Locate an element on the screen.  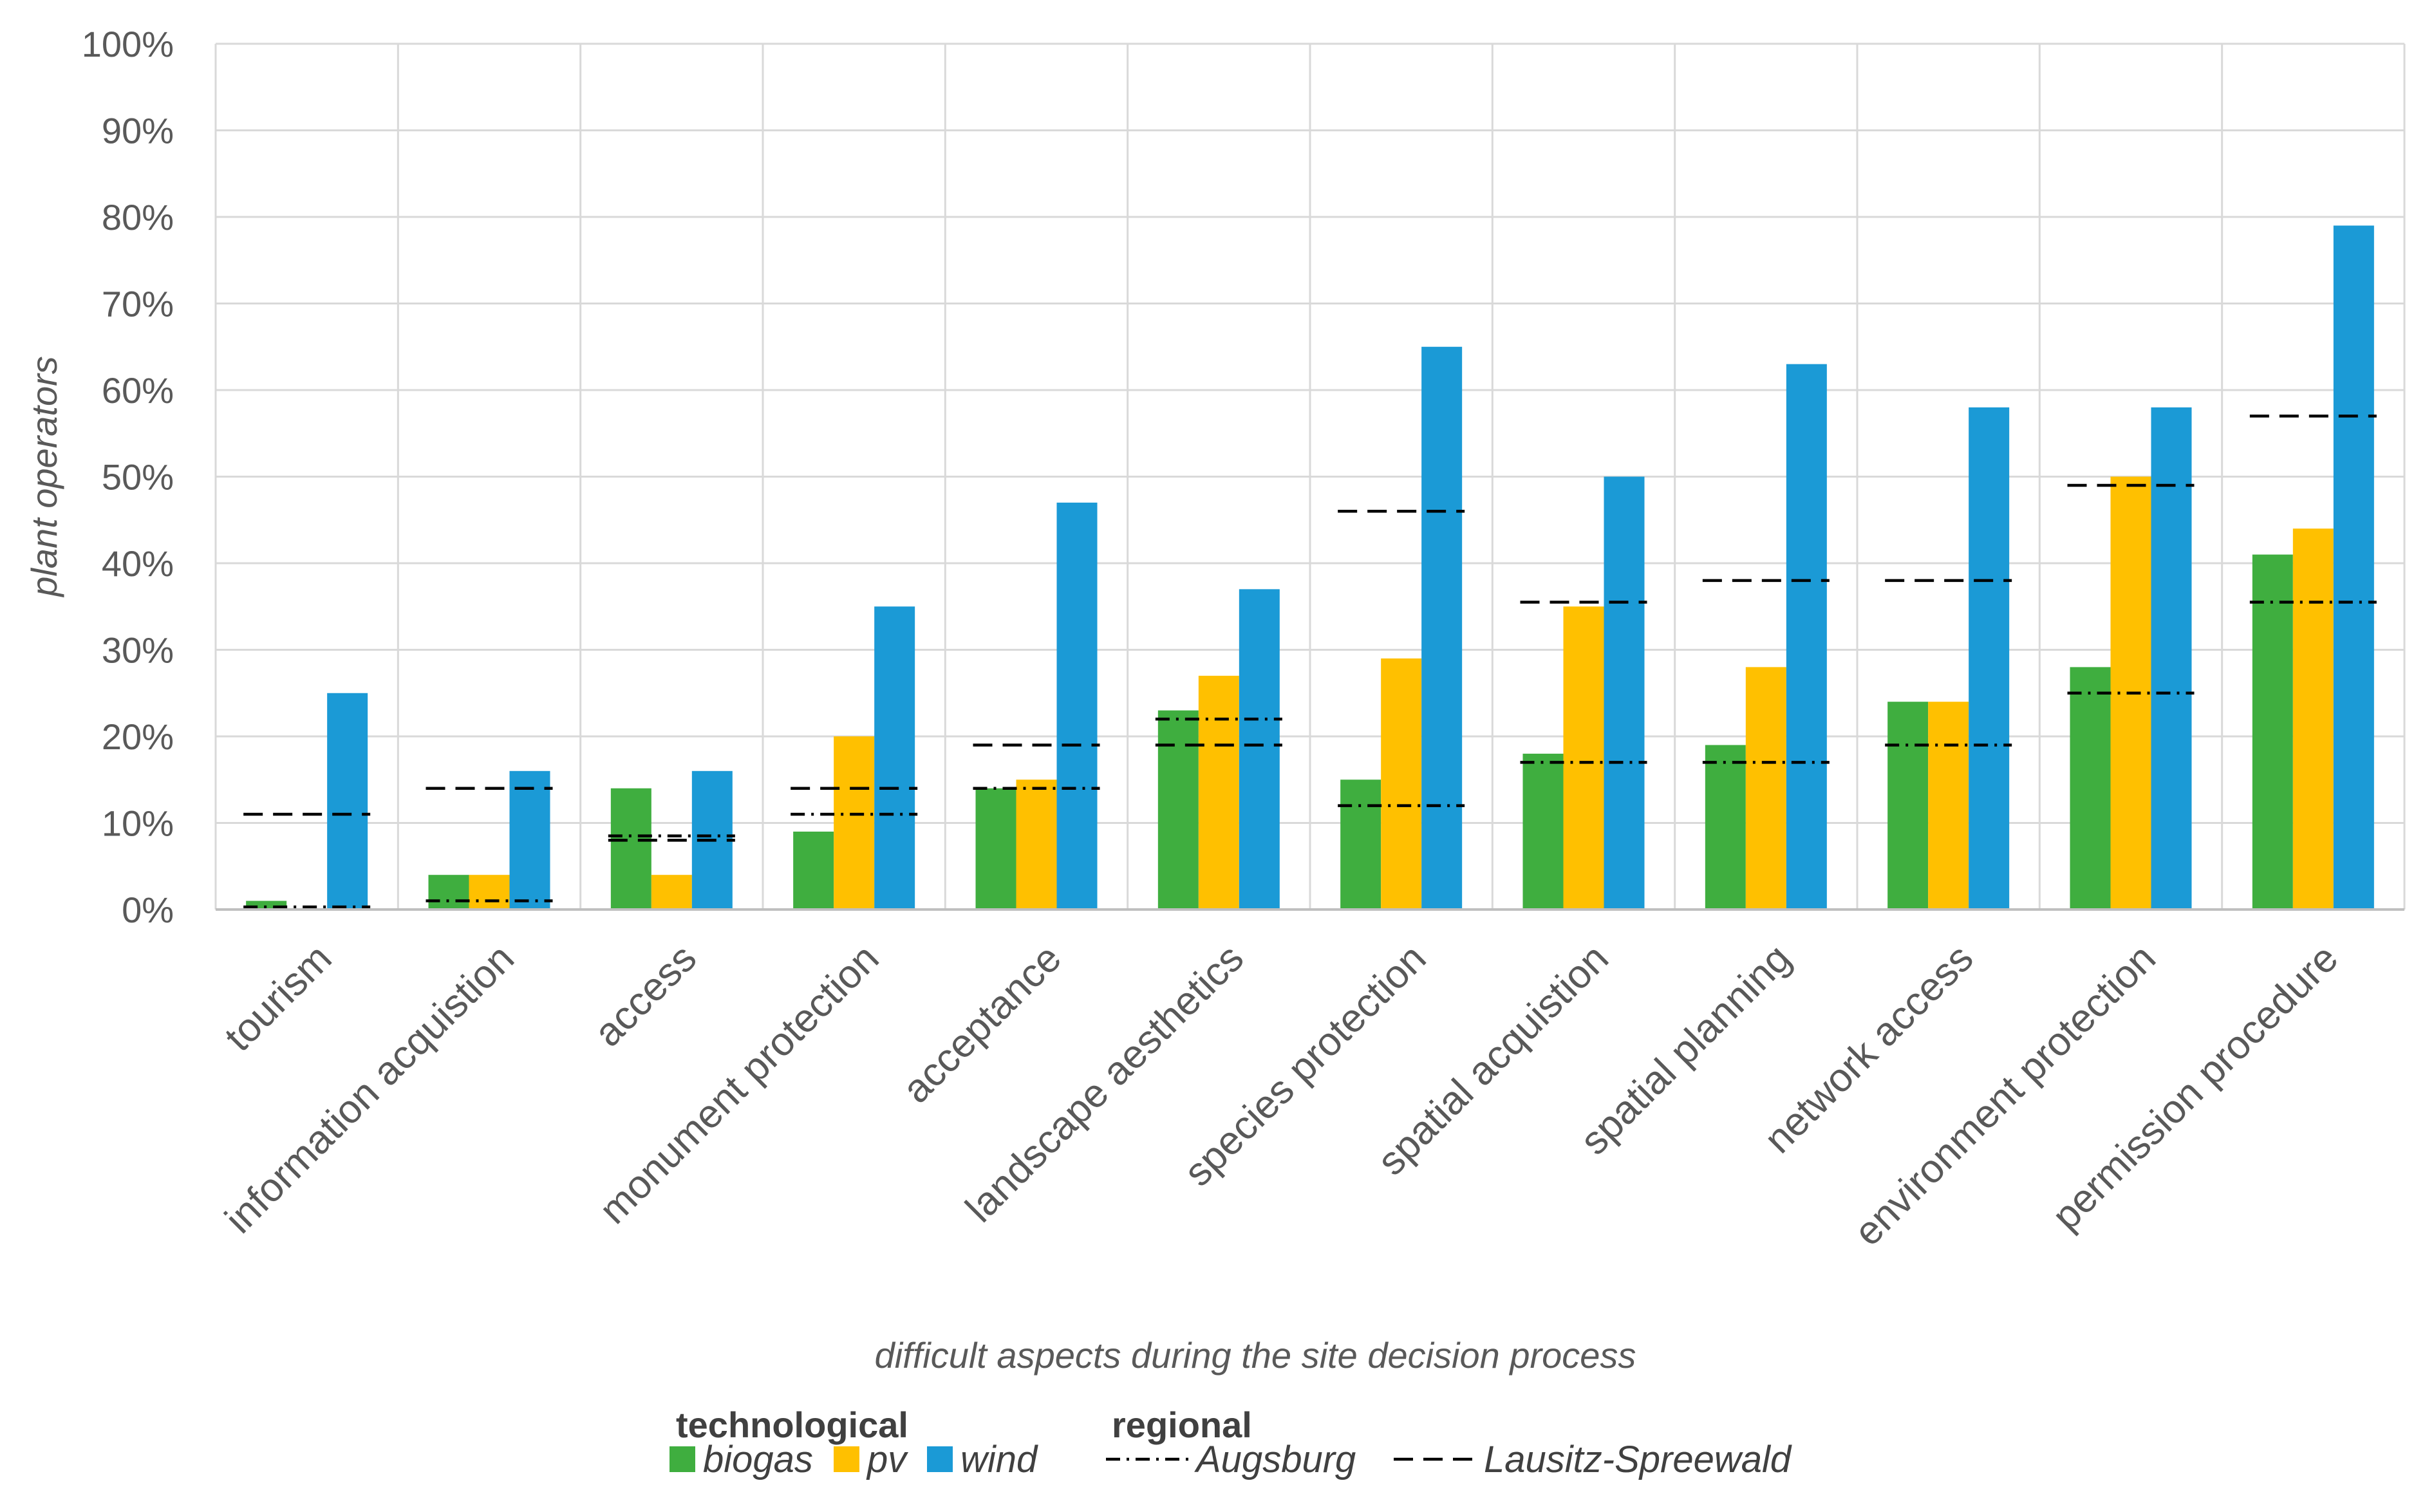
legend-swatch-pv is located at coordinates (846, 1459).